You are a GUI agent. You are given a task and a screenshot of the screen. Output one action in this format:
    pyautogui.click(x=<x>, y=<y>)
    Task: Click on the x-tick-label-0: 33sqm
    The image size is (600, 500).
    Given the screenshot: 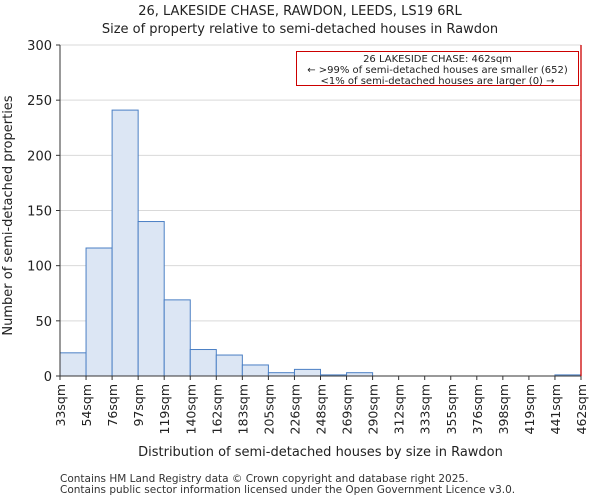 What is the action you would take?
    pyautogui.click(x=60, y=405)
    